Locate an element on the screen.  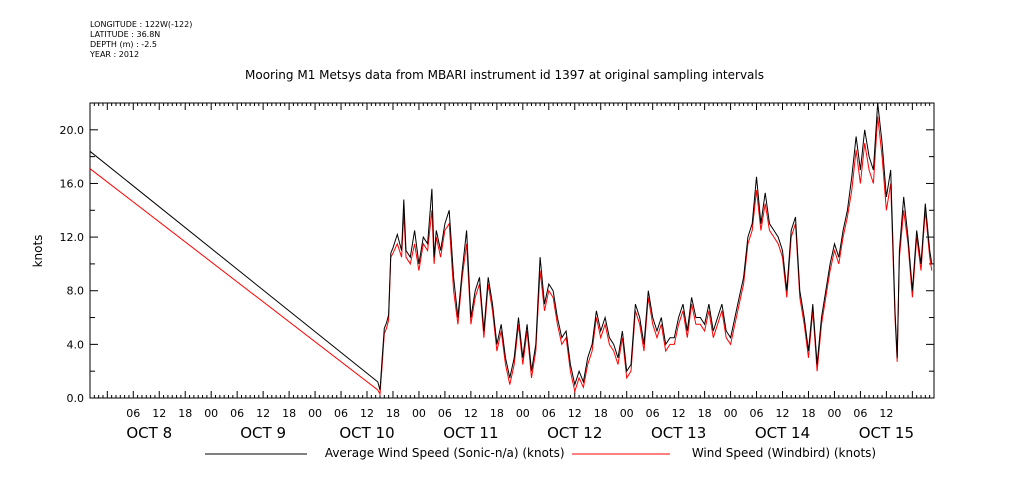
latitude-label: LATITUDE : 36.8N is located at coordinates (125, 34).